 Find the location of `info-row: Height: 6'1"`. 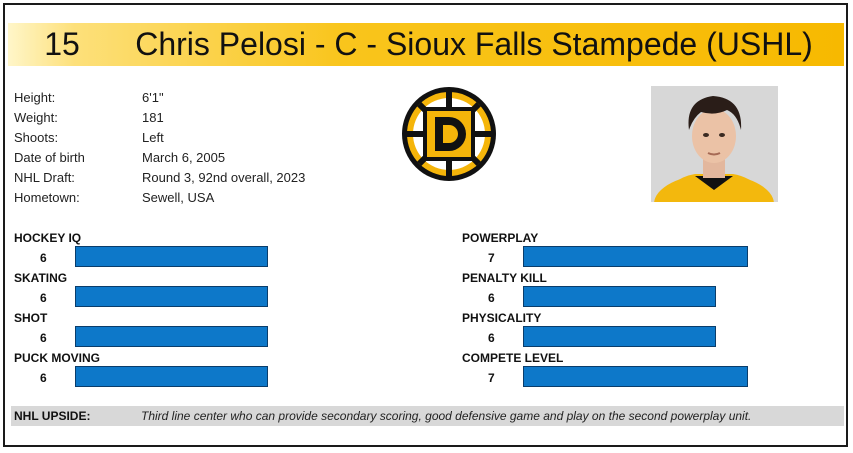

info-row: Height: 6'1" is located at coordinates (159, 98).